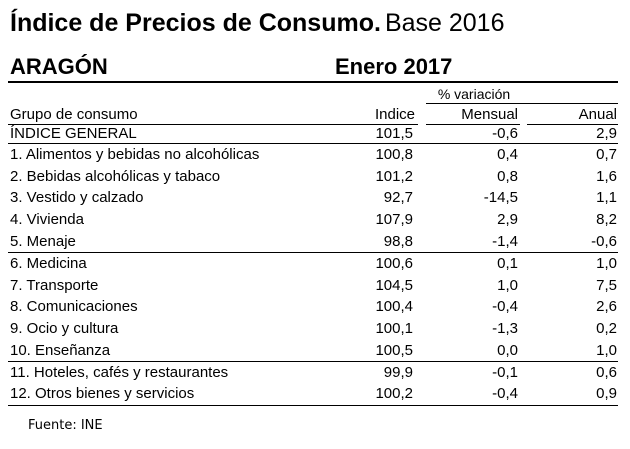 The height and width of the screenshot is (449, 630). Describe the element at coordinates (489, 114) in the screenshot. I see `header-mensual: Mensual` at that location.